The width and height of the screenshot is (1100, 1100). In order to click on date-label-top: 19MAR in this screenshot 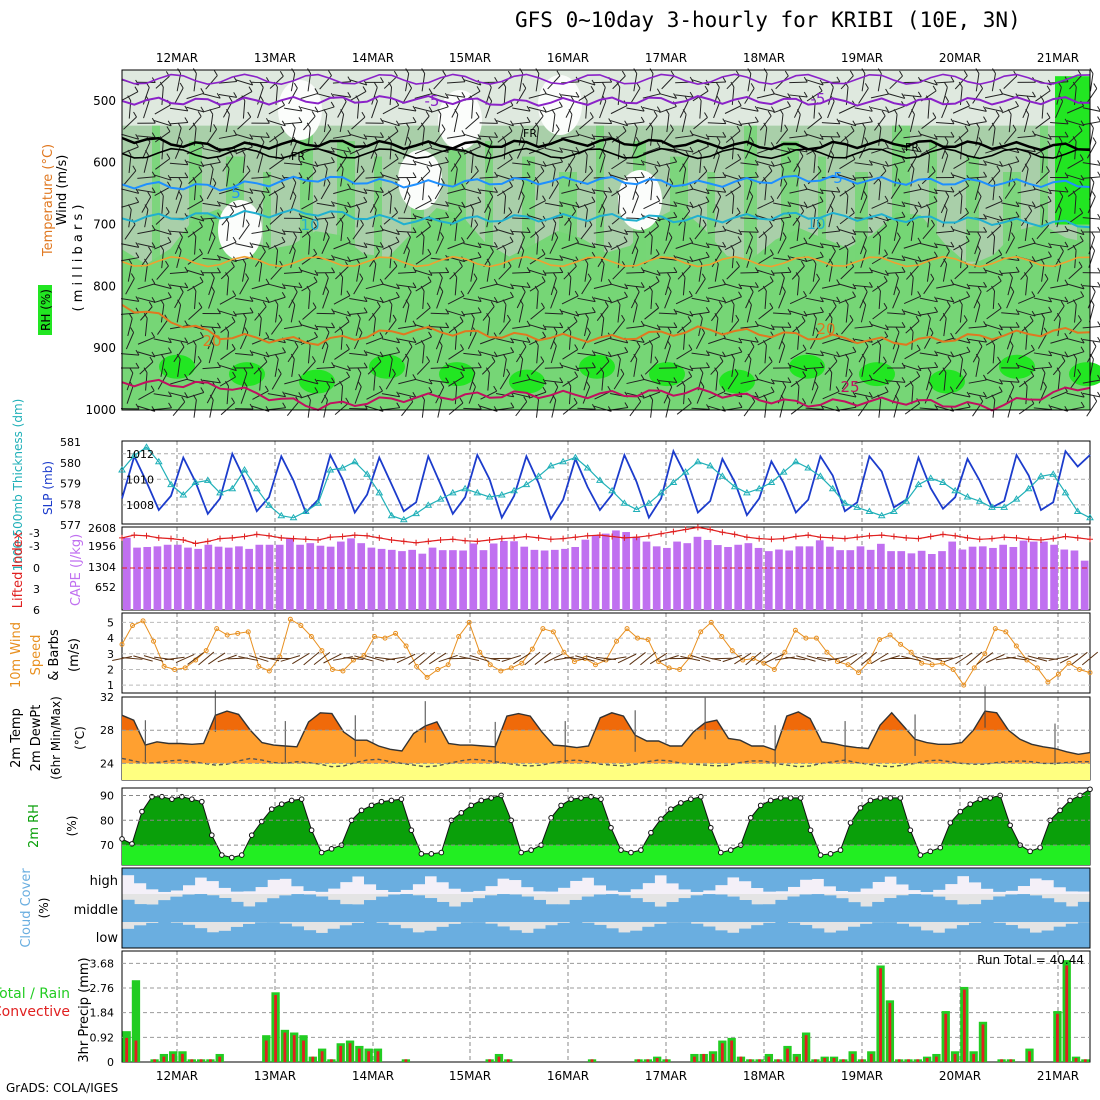, I will do `click(862, 58)`.